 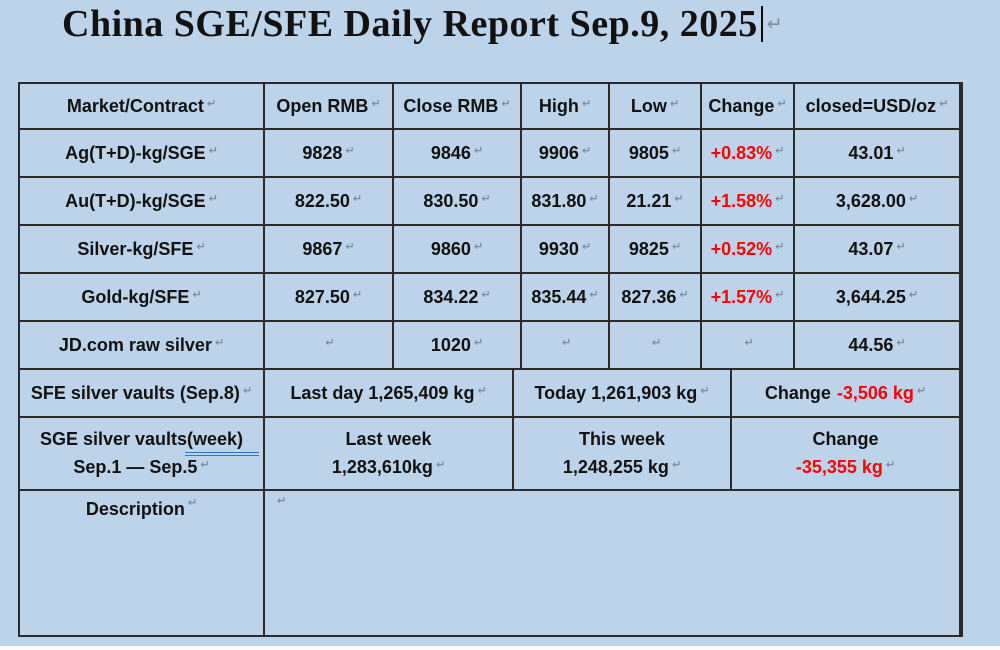 What do you see at coordinates (741, 152) in the screenshot?
I see `change-value: +0.83%` at bounding box center [741, 152].